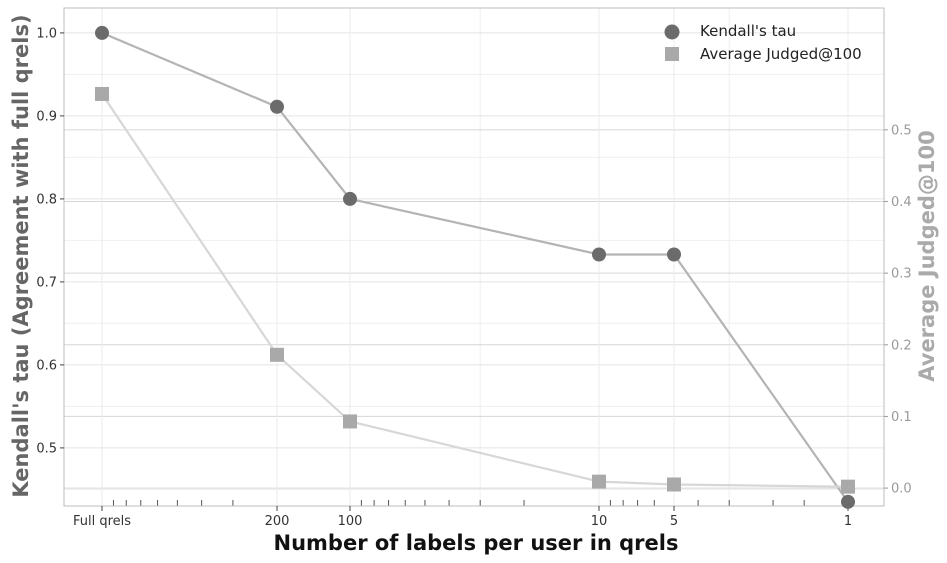 The width and height of the screenshot is (947, 563). I want to click on y-right-tick-label: 0.5, so click(901, 130).